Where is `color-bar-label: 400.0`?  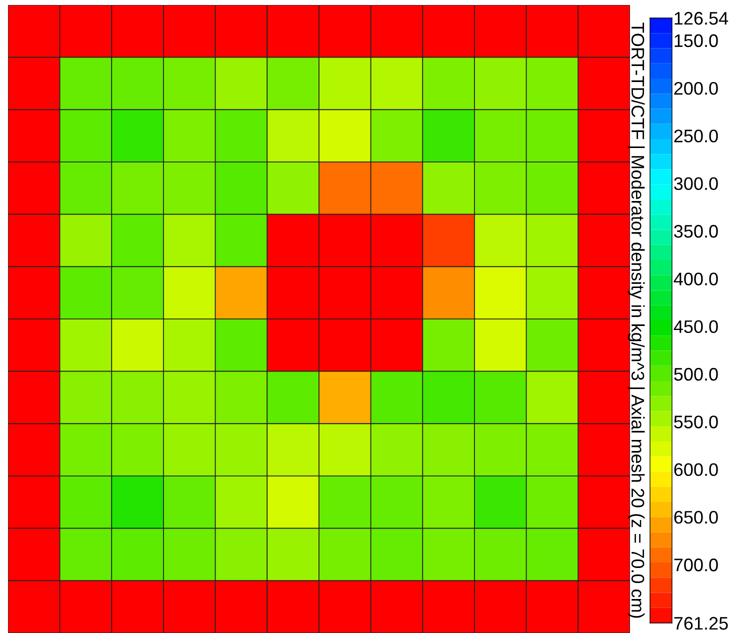
color-bar-label: 400.0 is located at coordinates (696, 279).